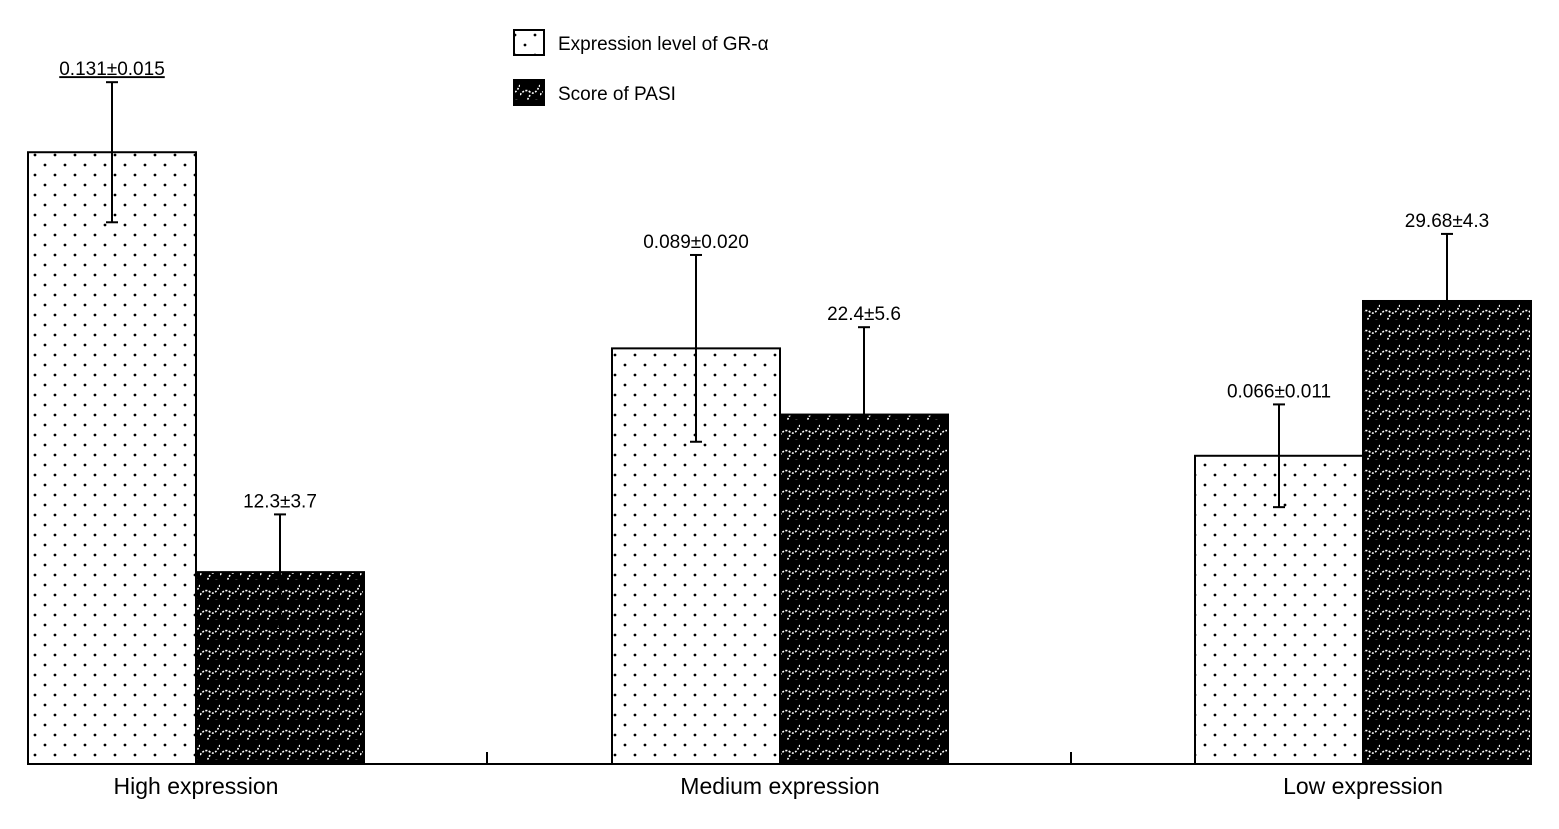 Image resolution: width=1559 pixels, height=829 pixels. I want to click on data-label-pasi-1: 12.3±3.7, so click(280, 501).